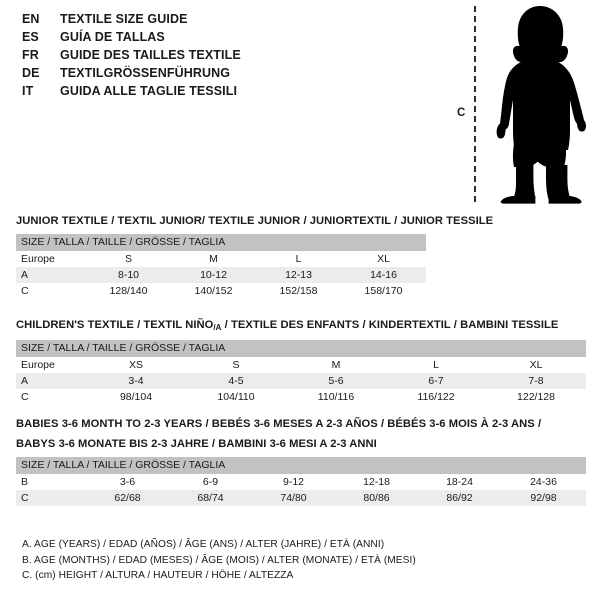 The image size is (600, 600). What do you see at coordinates (293, 498) in the screenshot?
I see `table-cell: 74/80` at bounding box center [293, 498].